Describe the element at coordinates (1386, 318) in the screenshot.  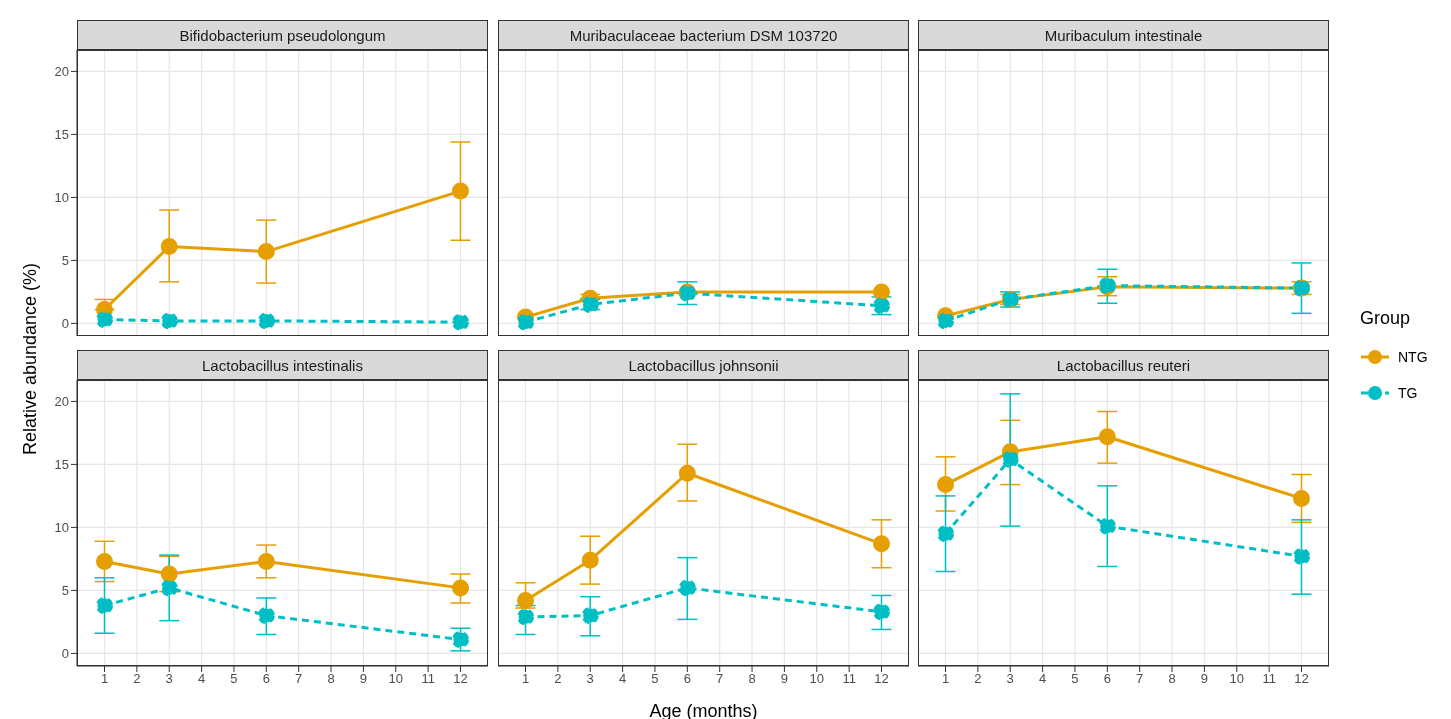
I see `legend-title: Group` at that location.